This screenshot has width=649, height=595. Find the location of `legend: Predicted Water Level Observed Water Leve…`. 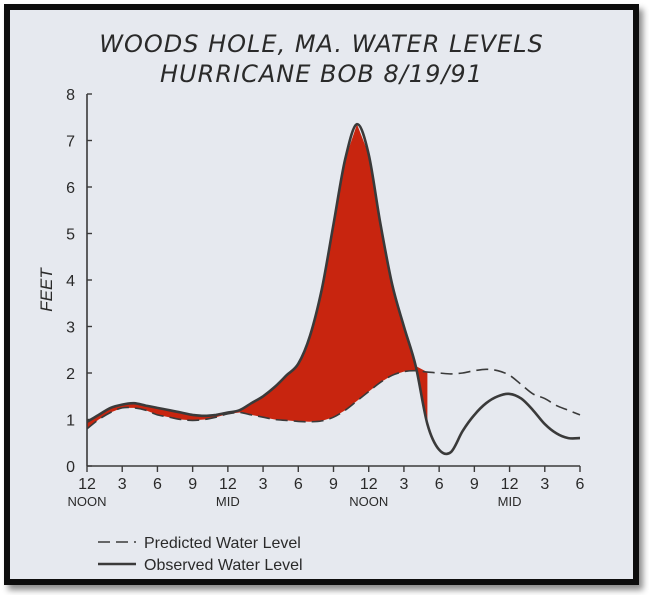

legend: Predicted Water Level Observed Water Leve… is located at coordinates (200, 554).